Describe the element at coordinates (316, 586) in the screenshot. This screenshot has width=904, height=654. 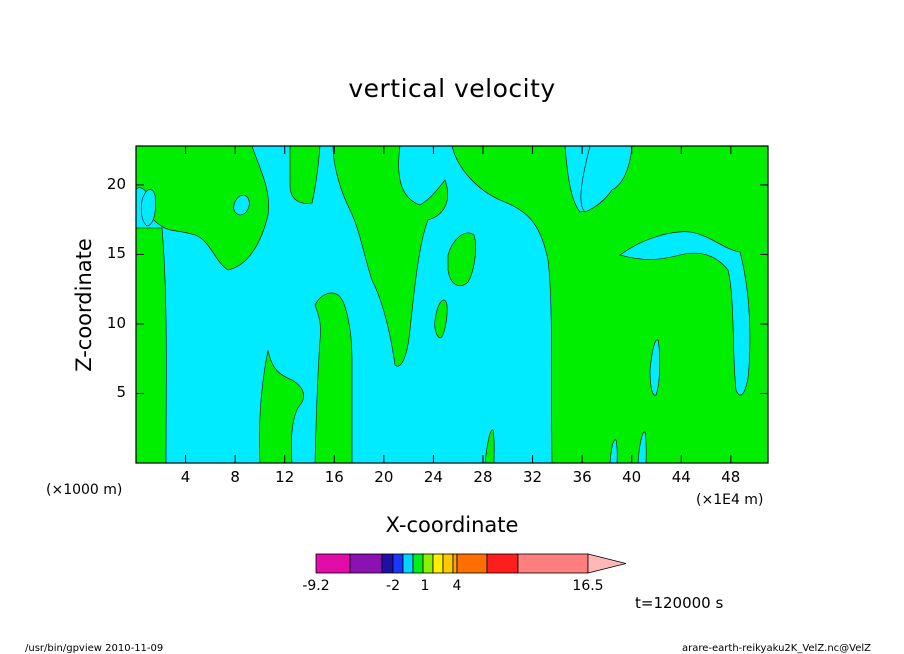
I see `colorbar-tick-label: -9.2` at that location.